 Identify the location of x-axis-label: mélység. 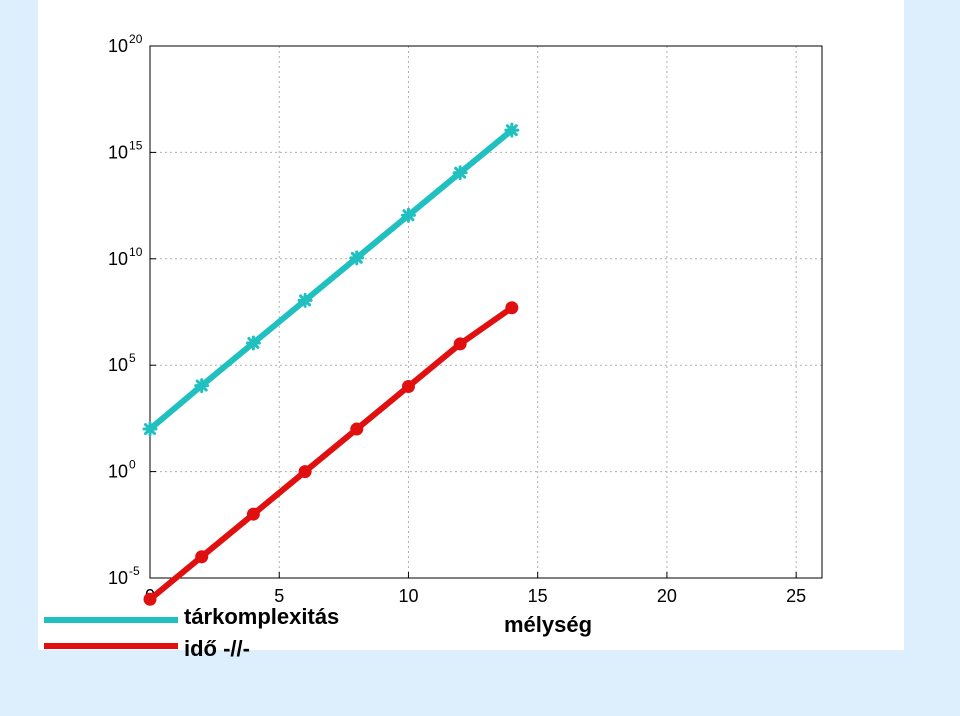
(548, 624).